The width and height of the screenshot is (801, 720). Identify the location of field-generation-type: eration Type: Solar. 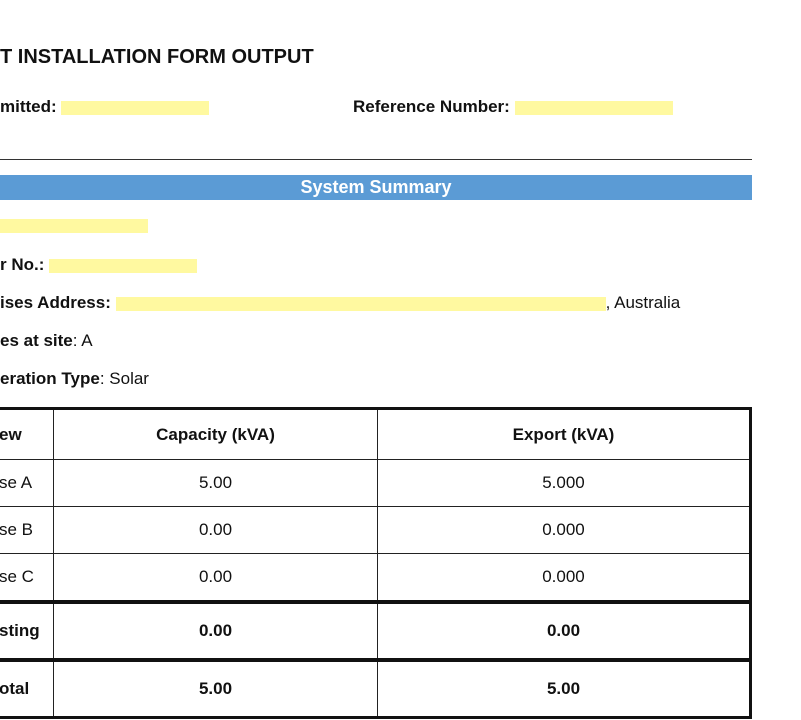
(74, 378).